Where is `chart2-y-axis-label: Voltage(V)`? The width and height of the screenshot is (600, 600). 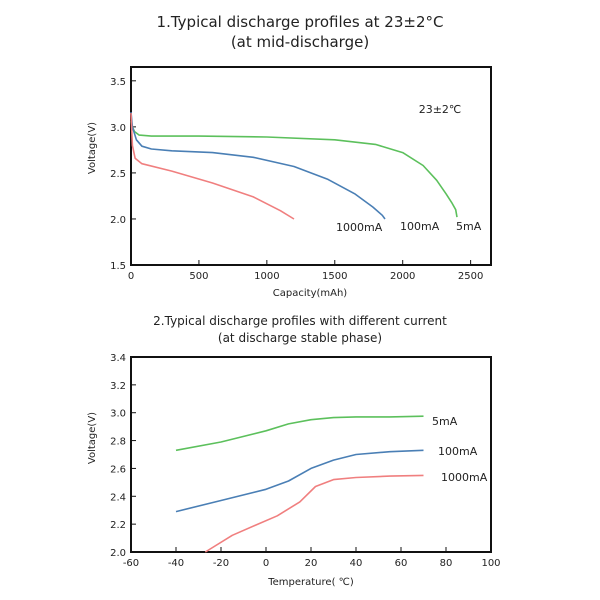
chart2-y-axis-label: Voltage(V) is located at coordinates (92, 438).